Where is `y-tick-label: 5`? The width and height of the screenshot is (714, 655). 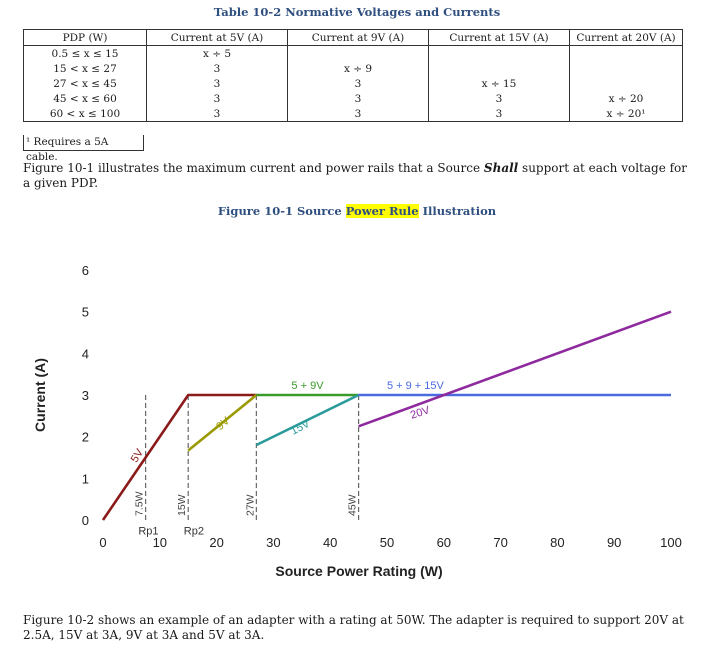 y-tick-label: 5 is located at coordinates (85, 312).